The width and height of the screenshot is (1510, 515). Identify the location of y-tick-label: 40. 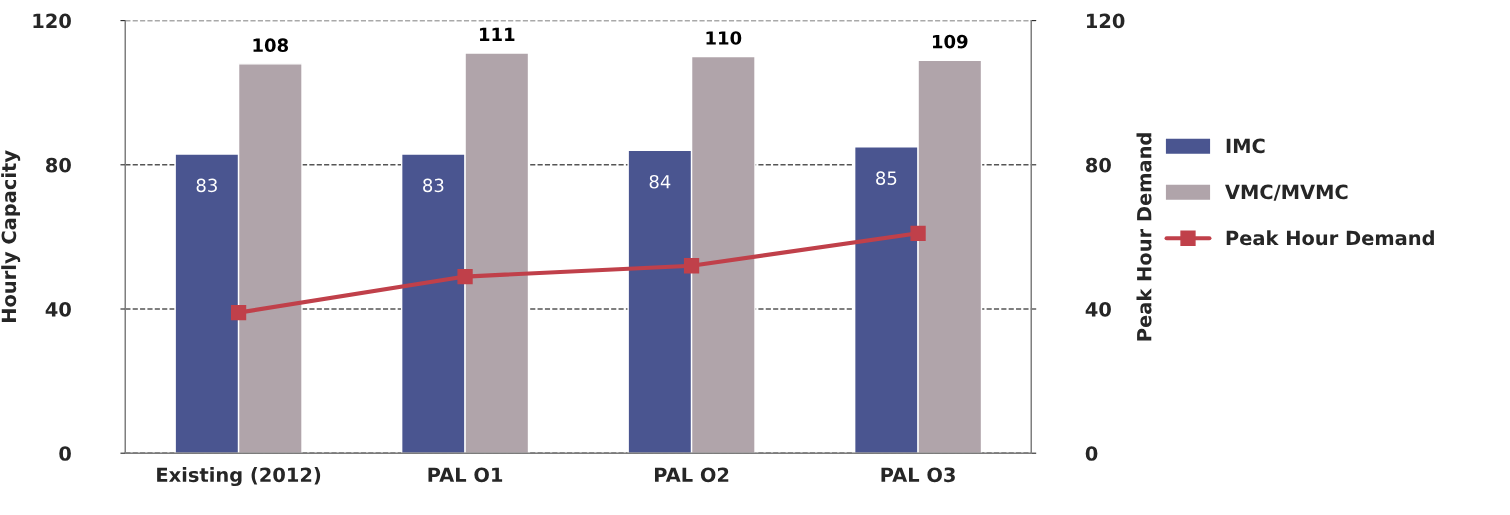
(58, 309).